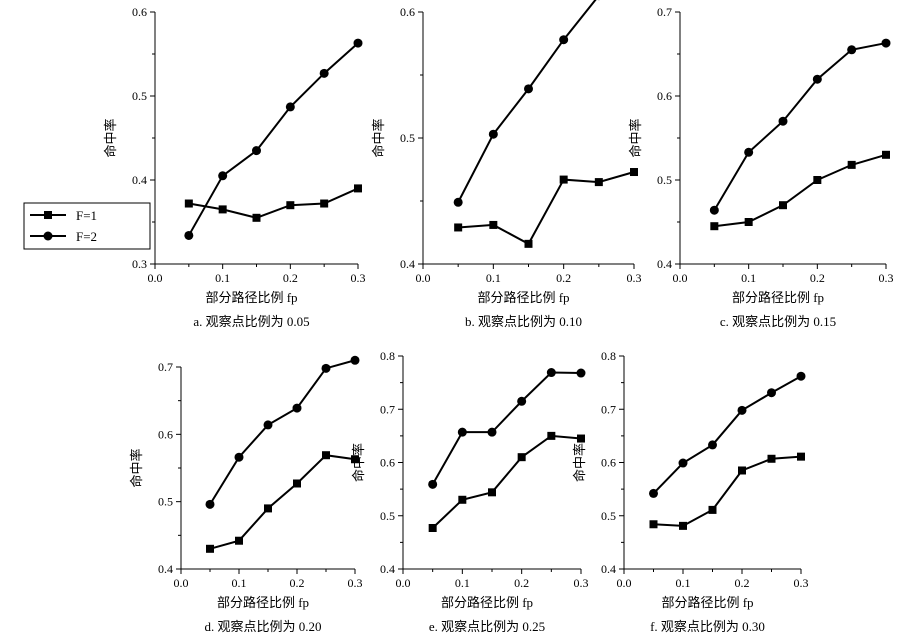 This screenshot has width=920, height=643. I want to click on panel-caption: e. 观察点比例为 0.25, so click(487, 626).